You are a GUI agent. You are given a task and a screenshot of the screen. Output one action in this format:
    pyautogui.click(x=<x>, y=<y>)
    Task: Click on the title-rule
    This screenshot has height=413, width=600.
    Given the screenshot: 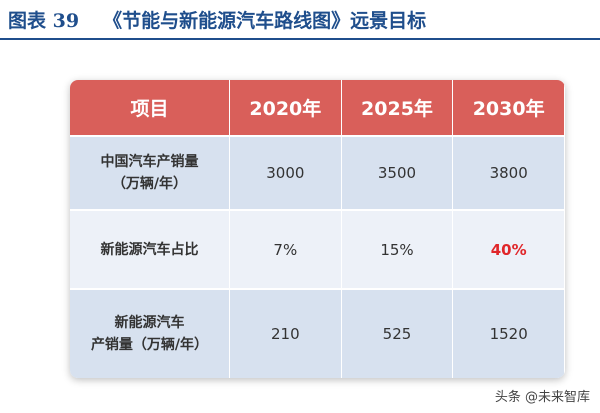 What is the action you would take?
    pyautogui.click(x=300, y=39)
    